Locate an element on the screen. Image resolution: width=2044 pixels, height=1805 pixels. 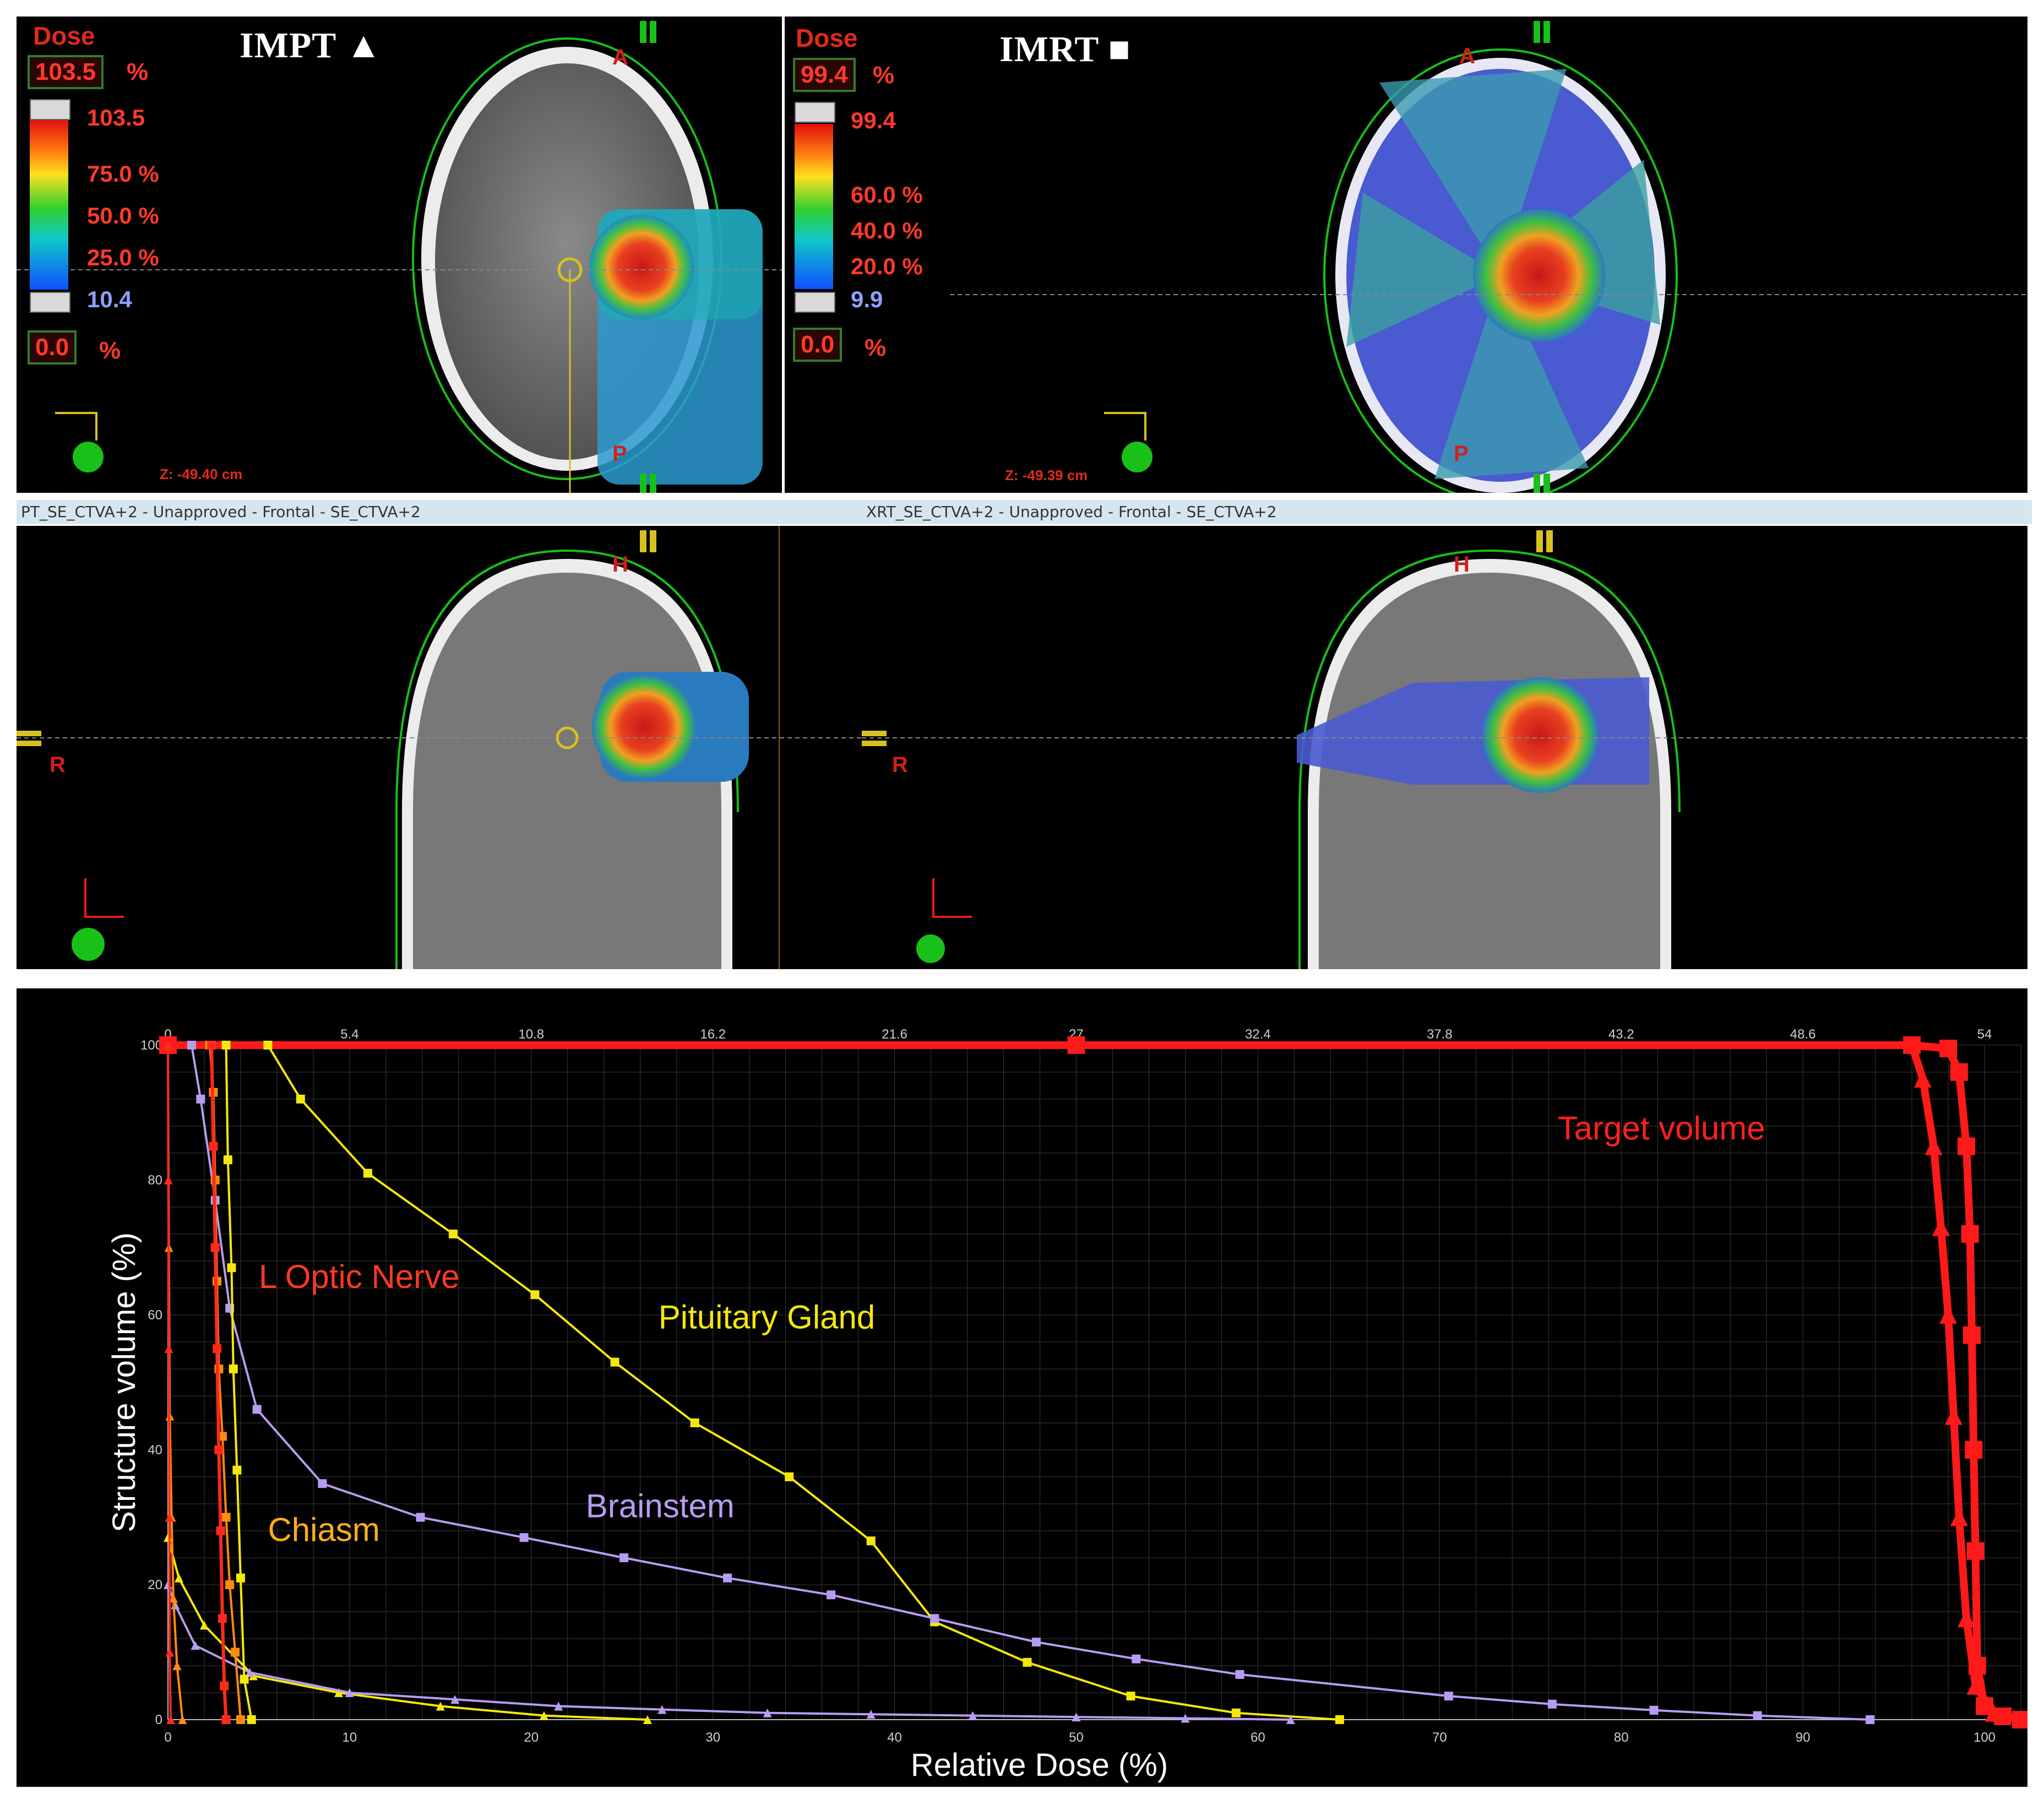
impt-zero-box: 0.0 is located at coordinates (52, 347).